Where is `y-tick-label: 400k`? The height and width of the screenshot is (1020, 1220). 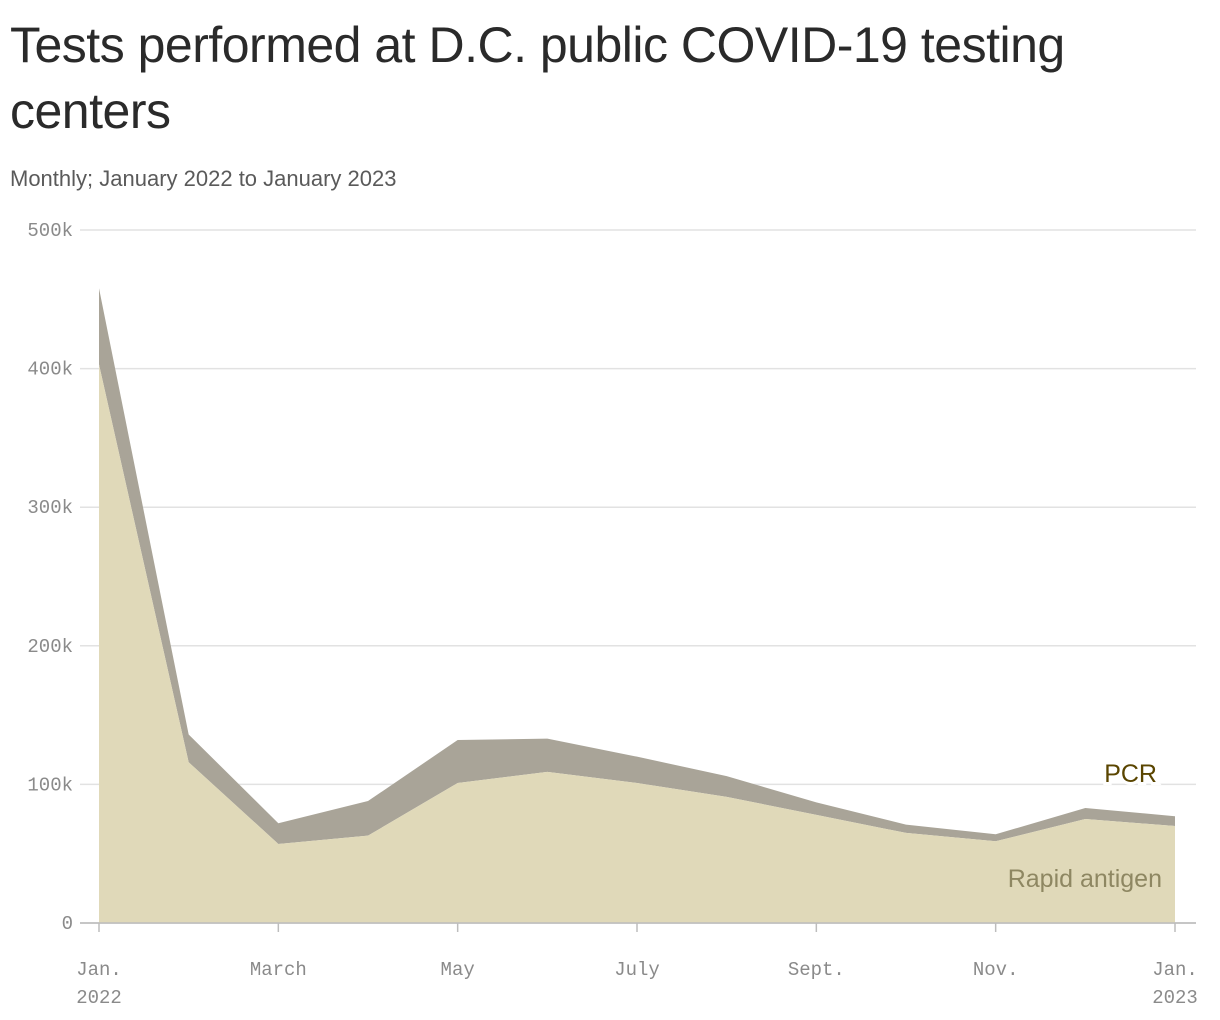
y-tick-label: 400k is located at coordinates (50, 370).